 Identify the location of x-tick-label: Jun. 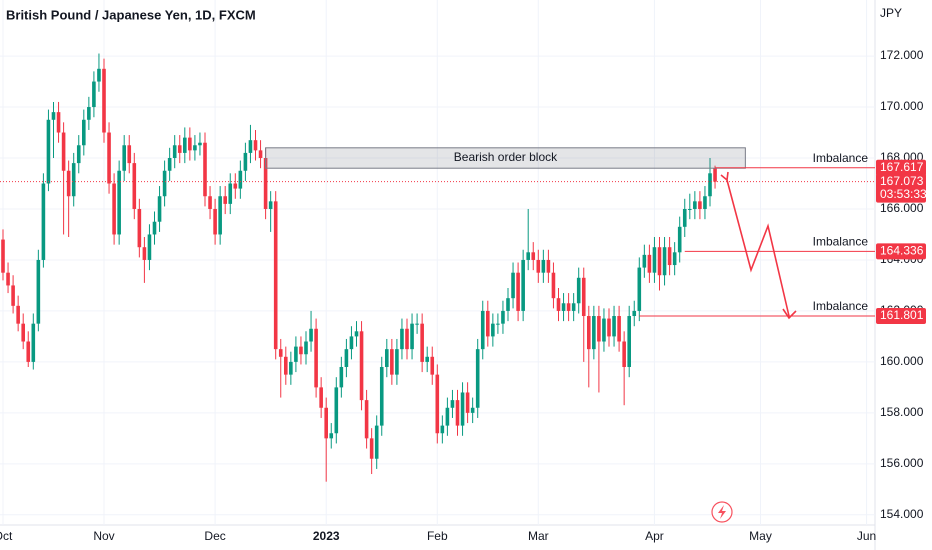
(866, 536).